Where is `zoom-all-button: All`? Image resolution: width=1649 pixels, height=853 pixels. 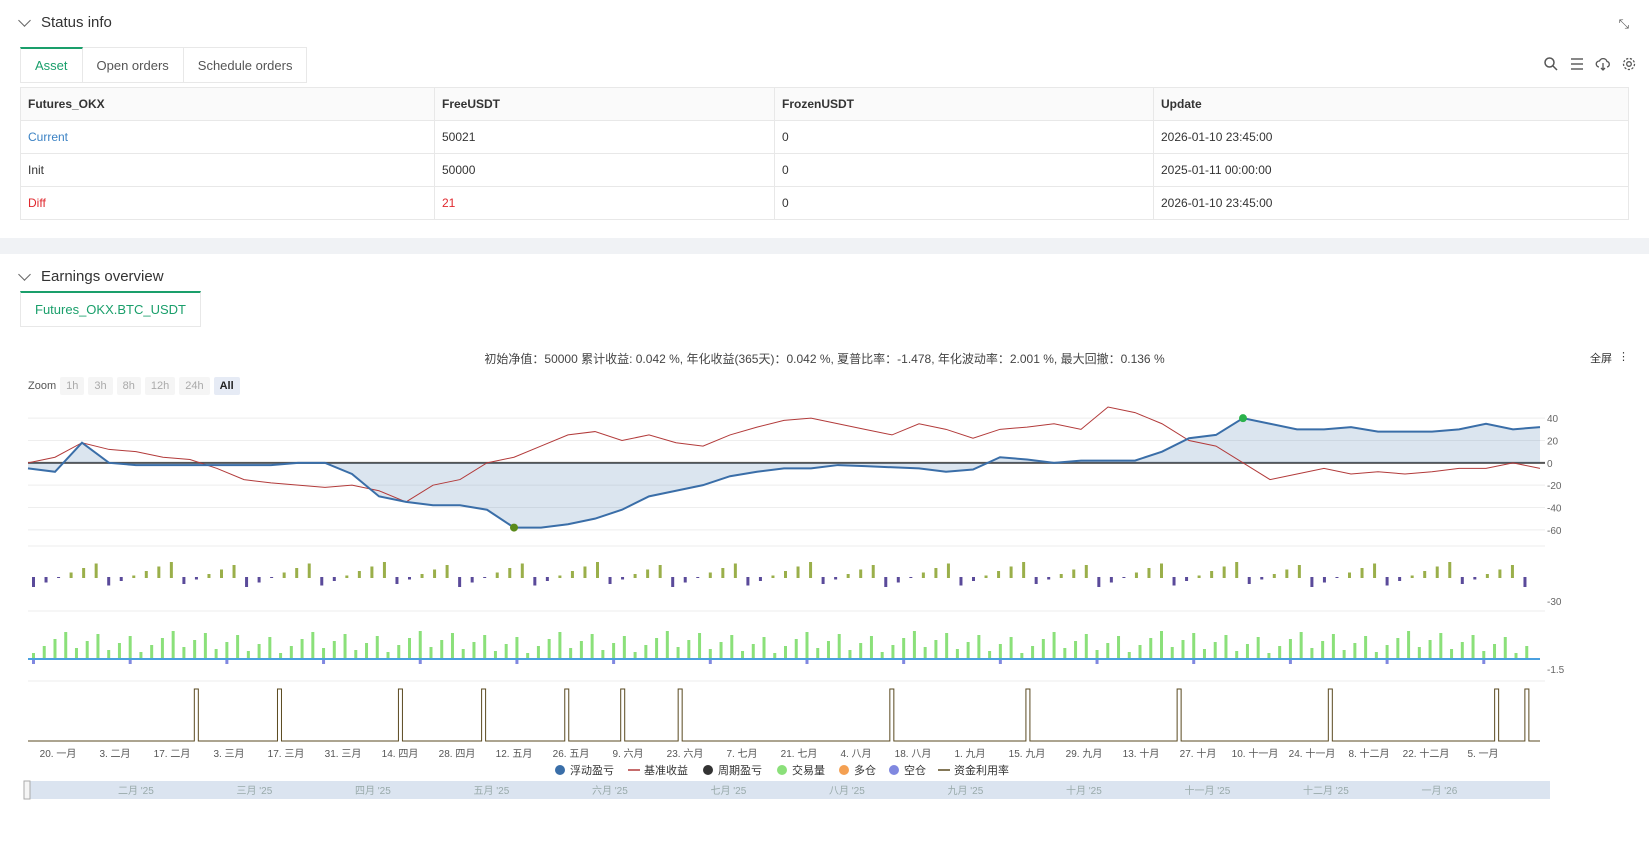
zoom-all-button: All is located at coordinates (226, 386).